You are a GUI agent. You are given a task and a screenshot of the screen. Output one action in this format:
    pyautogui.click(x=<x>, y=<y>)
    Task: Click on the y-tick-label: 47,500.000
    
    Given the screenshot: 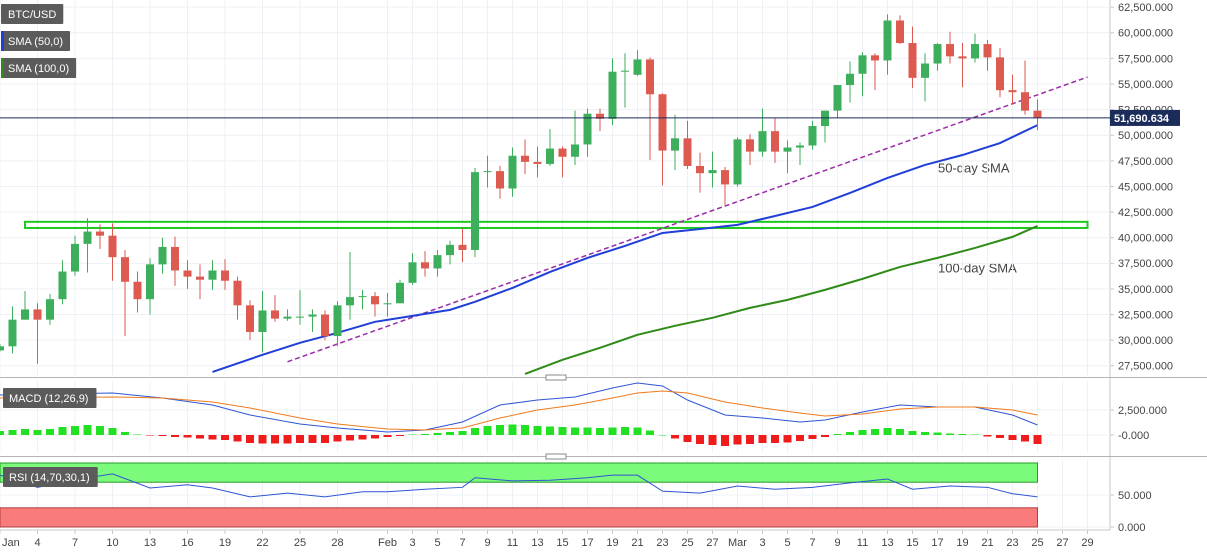 What is the action you would take?
    pyautogui.click(x=1145, y=162)
    